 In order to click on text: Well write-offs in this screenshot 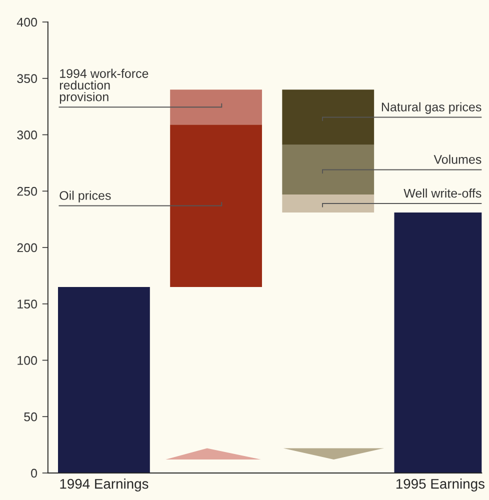, I will do `click(443, 193)`.